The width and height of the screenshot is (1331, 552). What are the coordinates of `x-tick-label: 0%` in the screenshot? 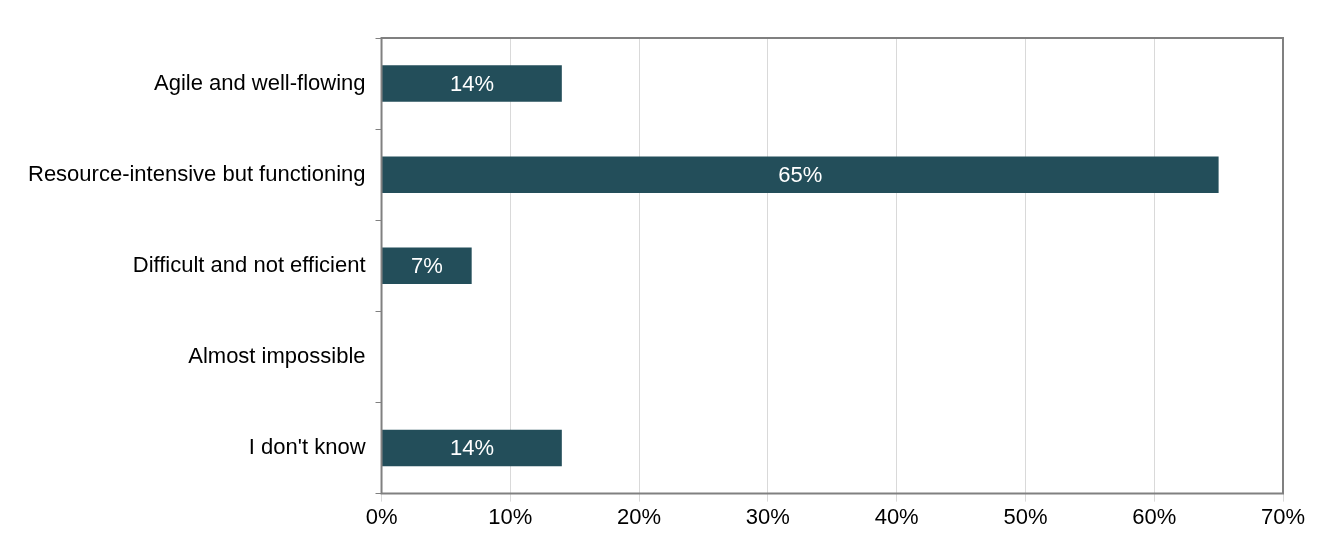 It's located at (381, 516).